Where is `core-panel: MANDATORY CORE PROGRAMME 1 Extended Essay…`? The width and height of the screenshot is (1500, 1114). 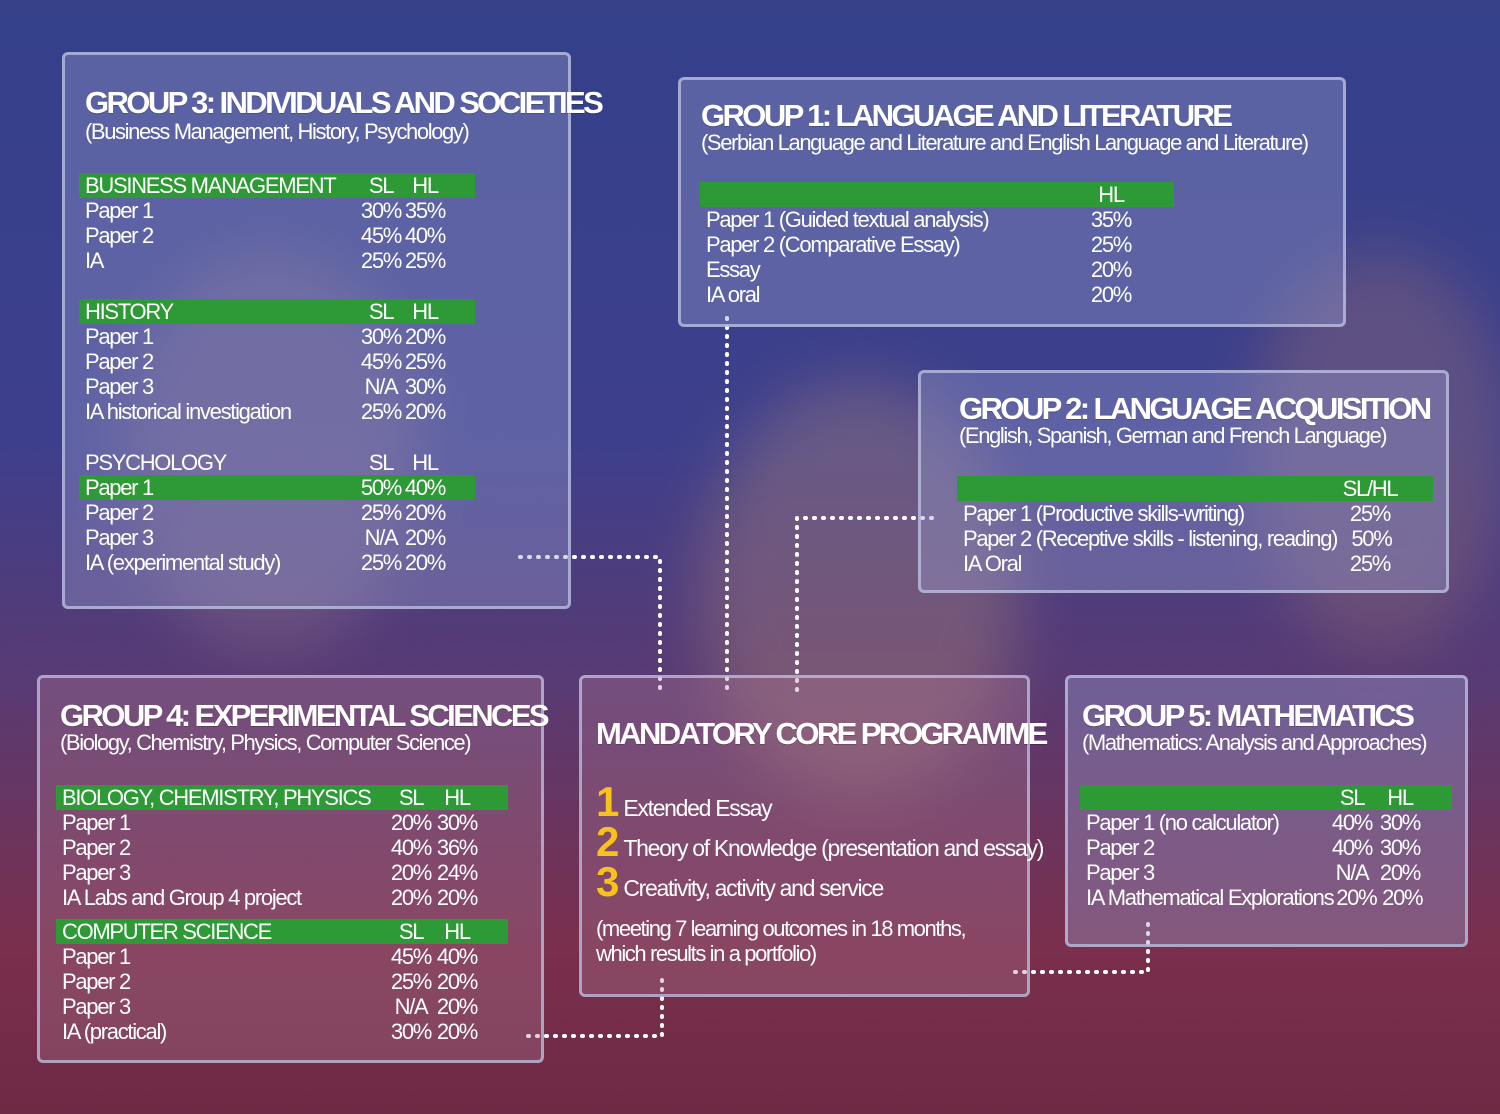 core-panel: MANDATORY CORE PROGRAMME 1 Extended Essay… is located at coordinates (813, 836).